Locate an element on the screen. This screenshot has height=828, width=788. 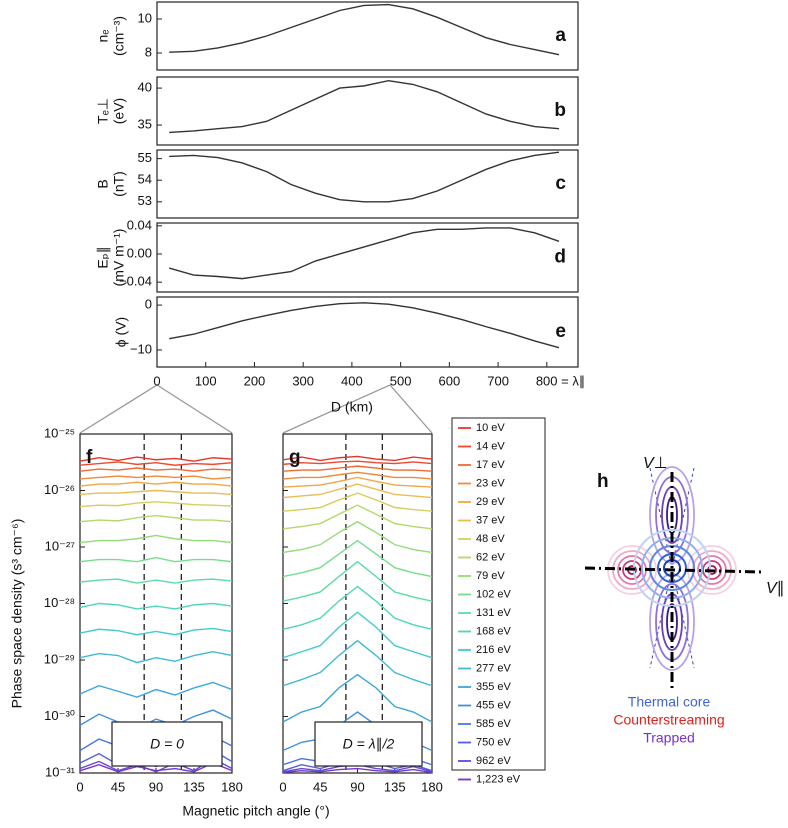
x-tick-label: 300 is located at coordinates (303, 380).